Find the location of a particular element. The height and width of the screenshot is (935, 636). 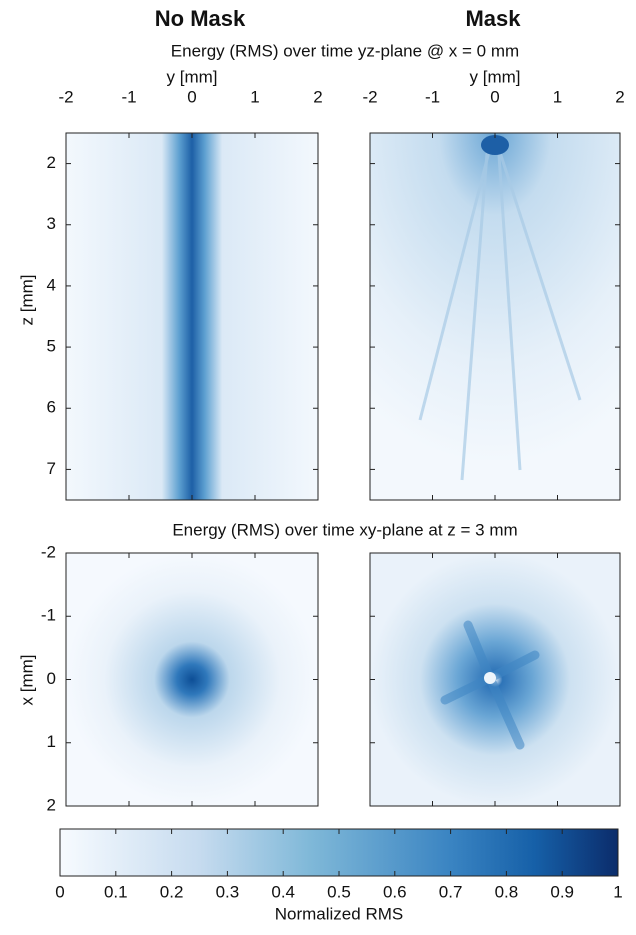

colorbar-tick-label: 0.1 is located at coordinates (116, 891).